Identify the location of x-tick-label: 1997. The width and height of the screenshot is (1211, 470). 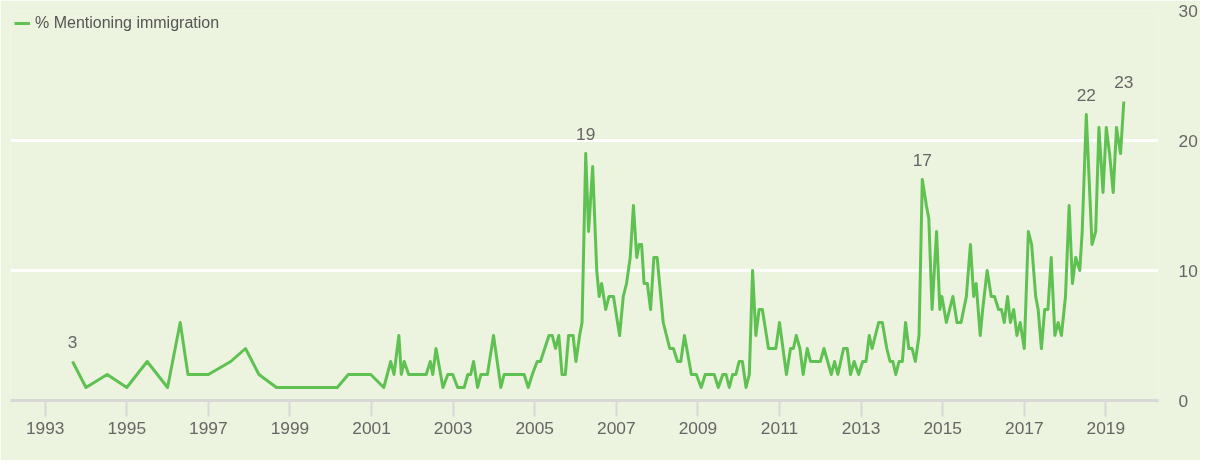
(208, 427).